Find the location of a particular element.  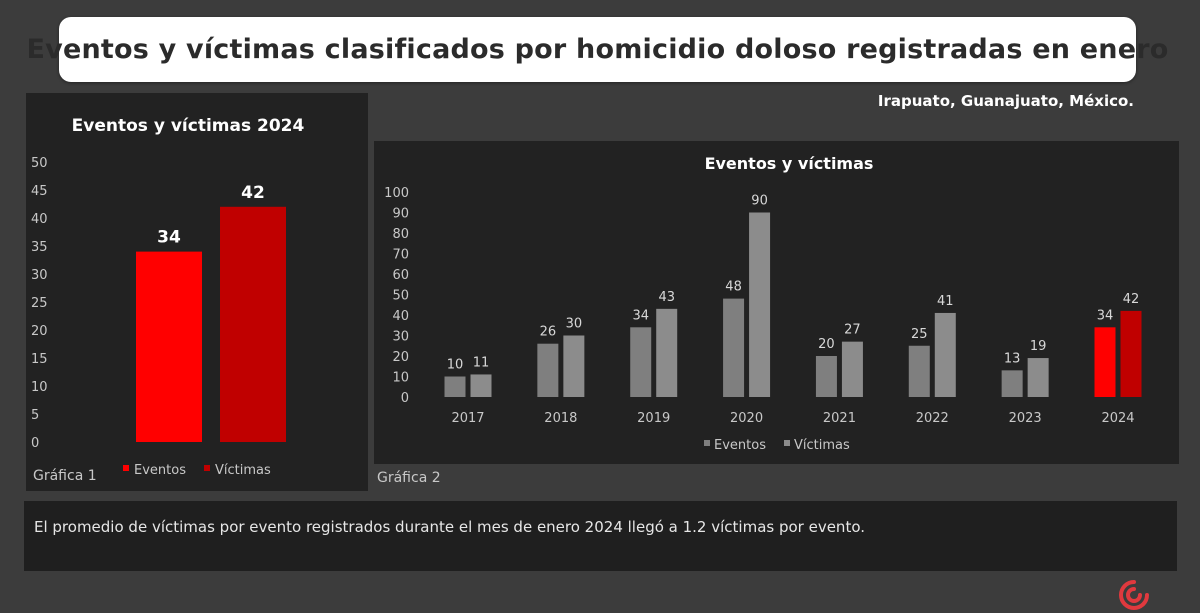

chart2-x-tick-label: 2020 is located at coordinates (746, 418).